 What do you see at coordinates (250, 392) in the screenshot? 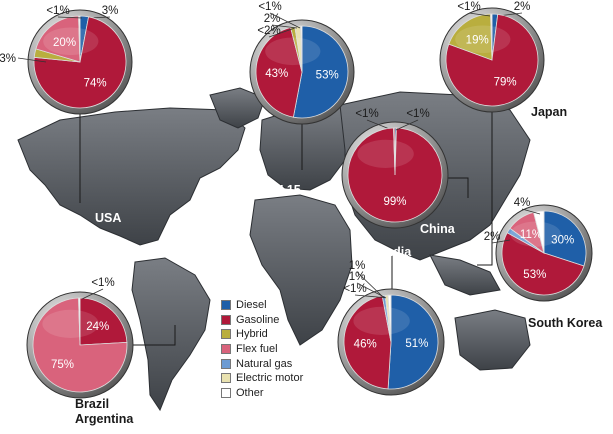
I see `legend-label: Other` at bounding box center [250, 392].